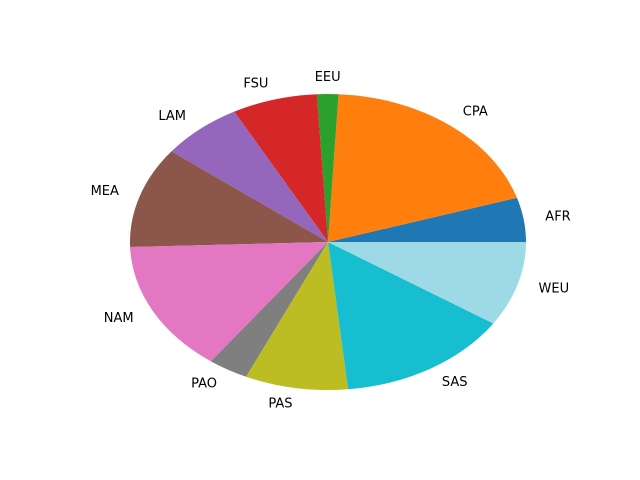  Describe the element at coordinates (554, 289) in the screenshot. I see `pie-label-weu: WEU` at that location.